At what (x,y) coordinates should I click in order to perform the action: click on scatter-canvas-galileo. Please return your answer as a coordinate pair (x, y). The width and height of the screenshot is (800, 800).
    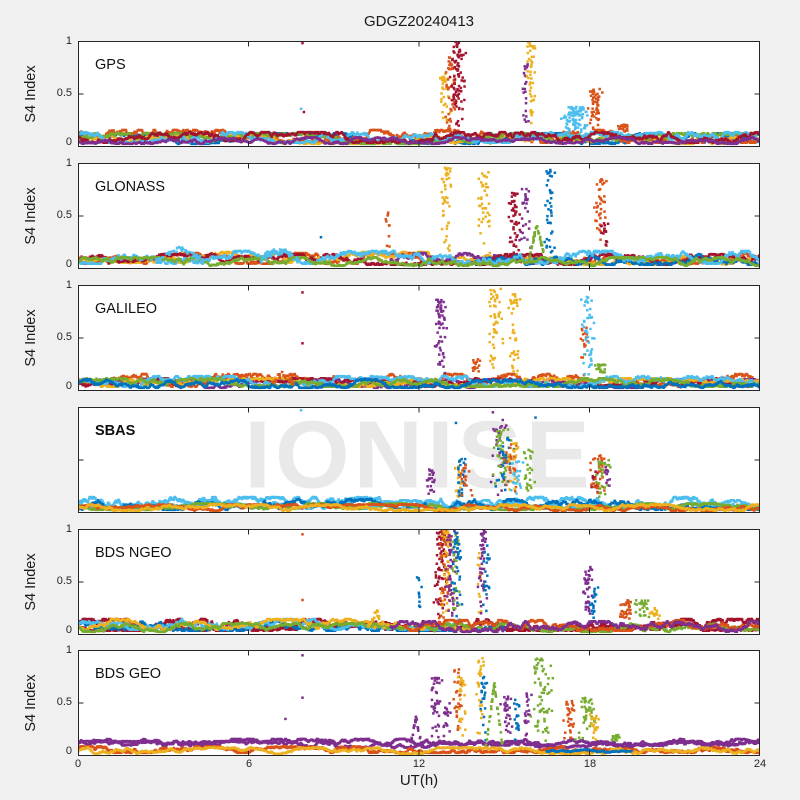
    Looking at the image, I should click on (419, 338).